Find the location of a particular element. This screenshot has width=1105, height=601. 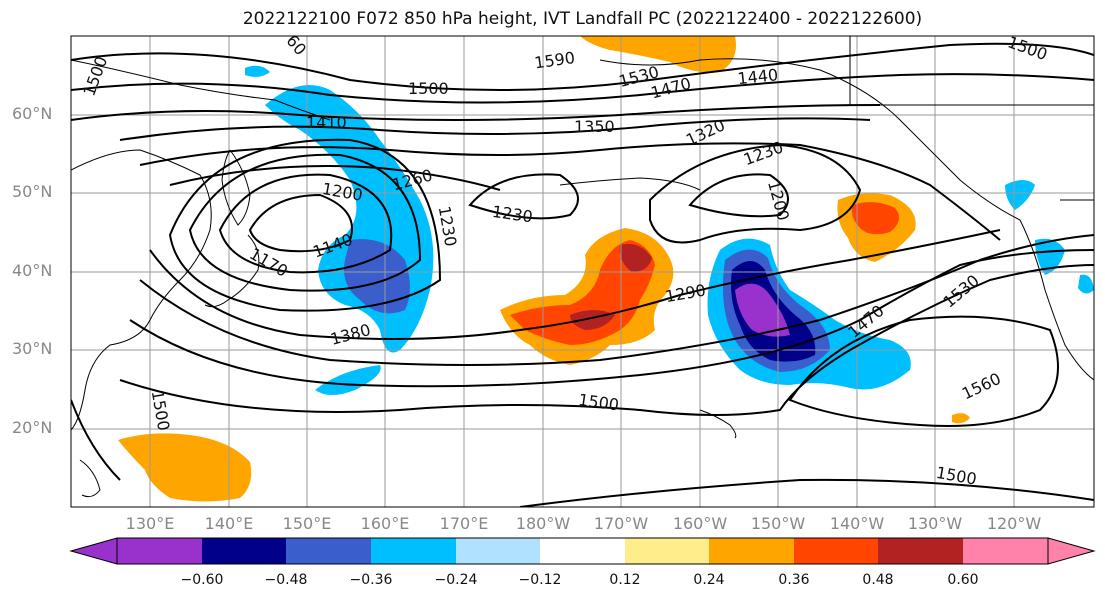

negative-anomaly-coast is located at coordinates (1020, 195).